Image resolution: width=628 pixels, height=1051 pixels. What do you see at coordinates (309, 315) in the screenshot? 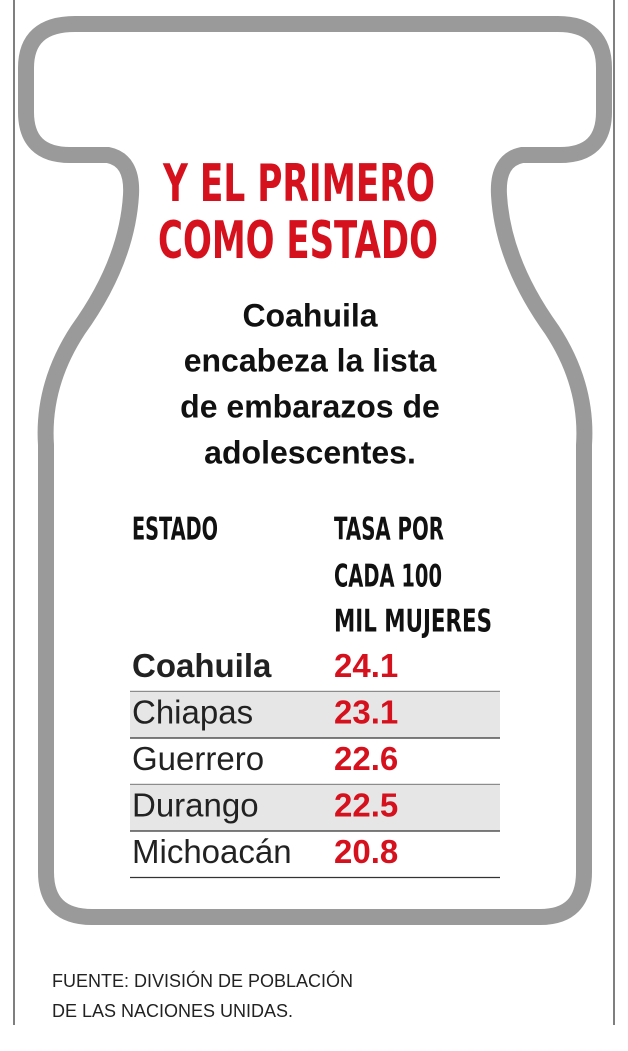
I see `subtitle-line: Coahuila` at bounding box center [309, 315].